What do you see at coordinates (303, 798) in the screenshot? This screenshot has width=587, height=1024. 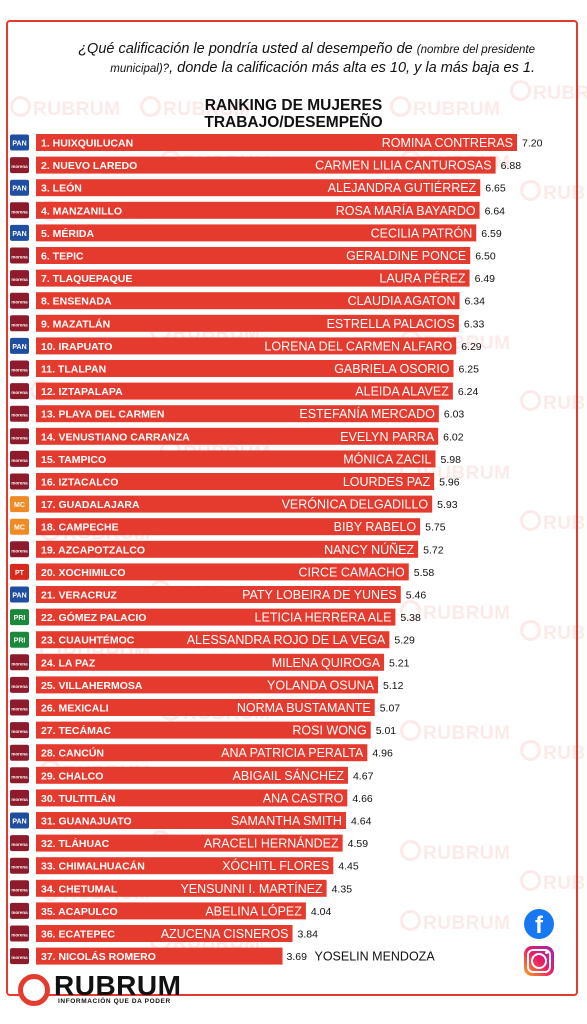 I see `bar-name-label: ANA CASTRO` at bounding box center [303, 798].